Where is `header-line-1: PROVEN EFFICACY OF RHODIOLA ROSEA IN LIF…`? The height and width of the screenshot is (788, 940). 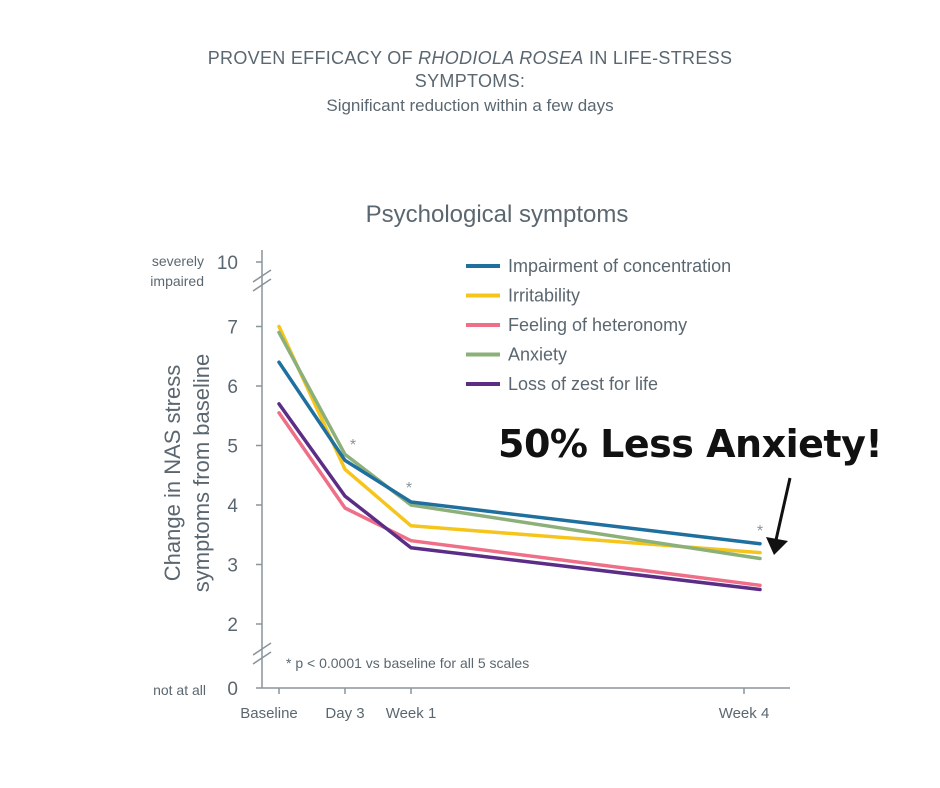 header-line-1: PROVEN EFFICACY OF RHODIOLA ROSEA IN LIF… is located at coordinates (470, 58).